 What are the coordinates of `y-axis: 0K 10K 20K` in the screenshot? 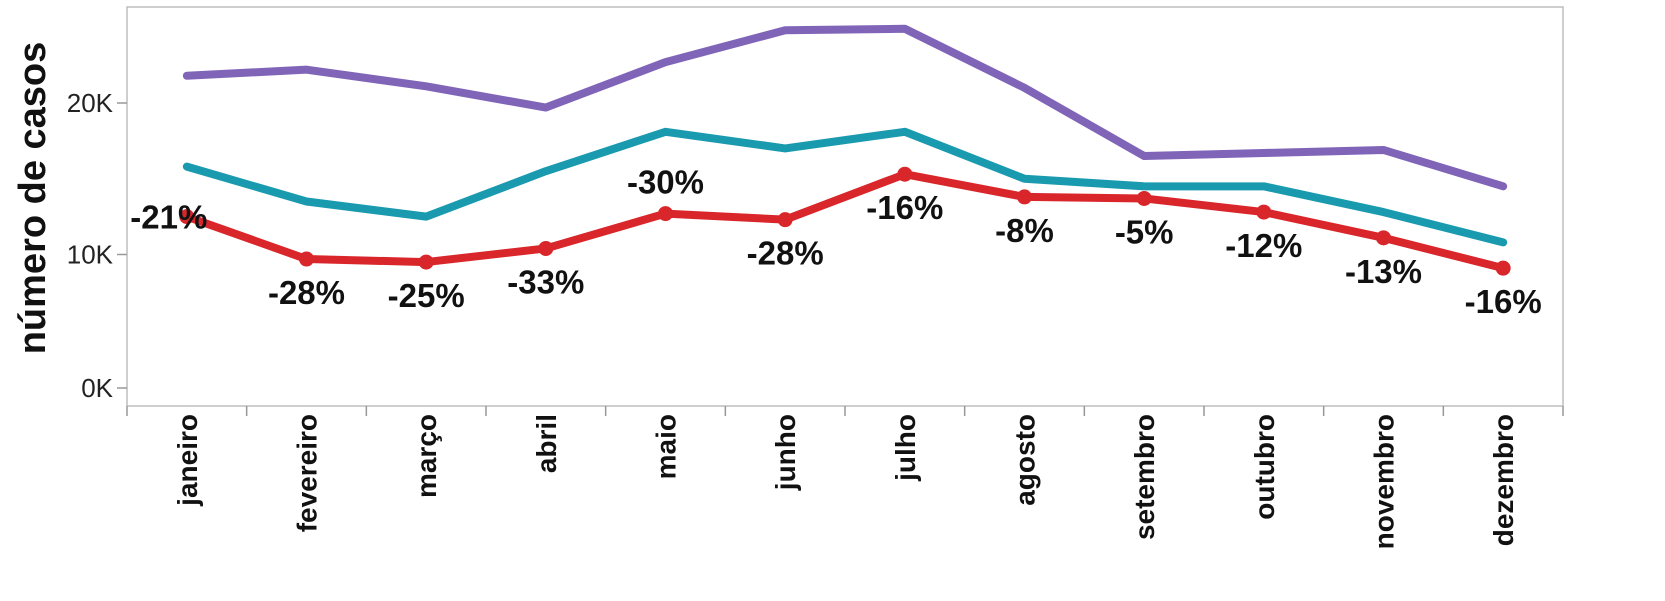 It's located at (97, 245).